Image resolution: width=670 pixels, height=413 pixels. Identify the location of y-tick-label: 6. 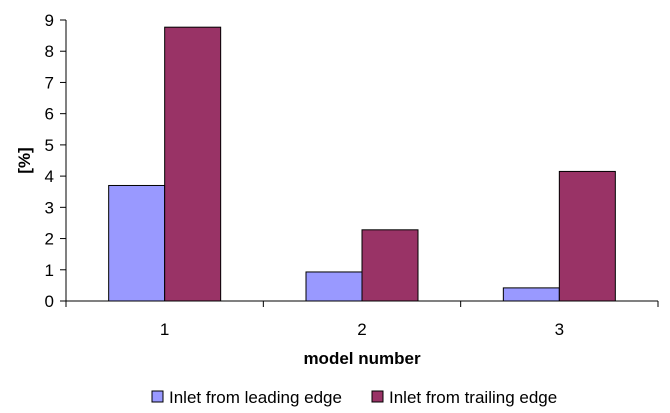
(49, 114).